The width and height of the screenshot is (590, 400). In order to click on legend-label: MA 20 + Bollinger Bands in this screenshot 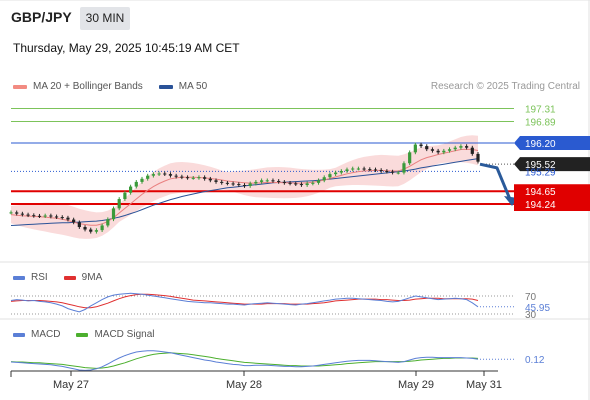, I will do `click(88, 86)`.